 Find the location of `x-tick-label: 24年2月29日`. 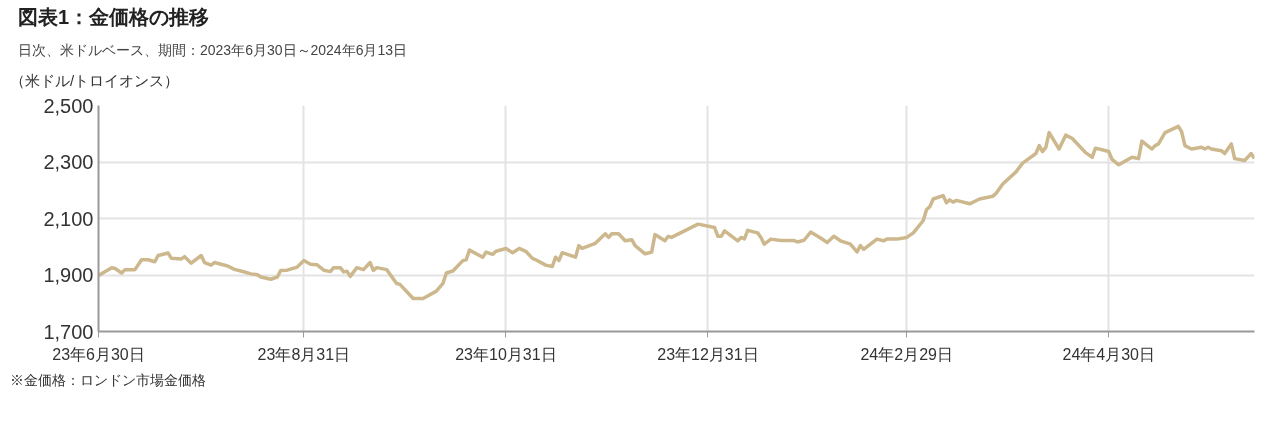

x-tick-label: 24年2月29日 is located at coordinates (906, 354).